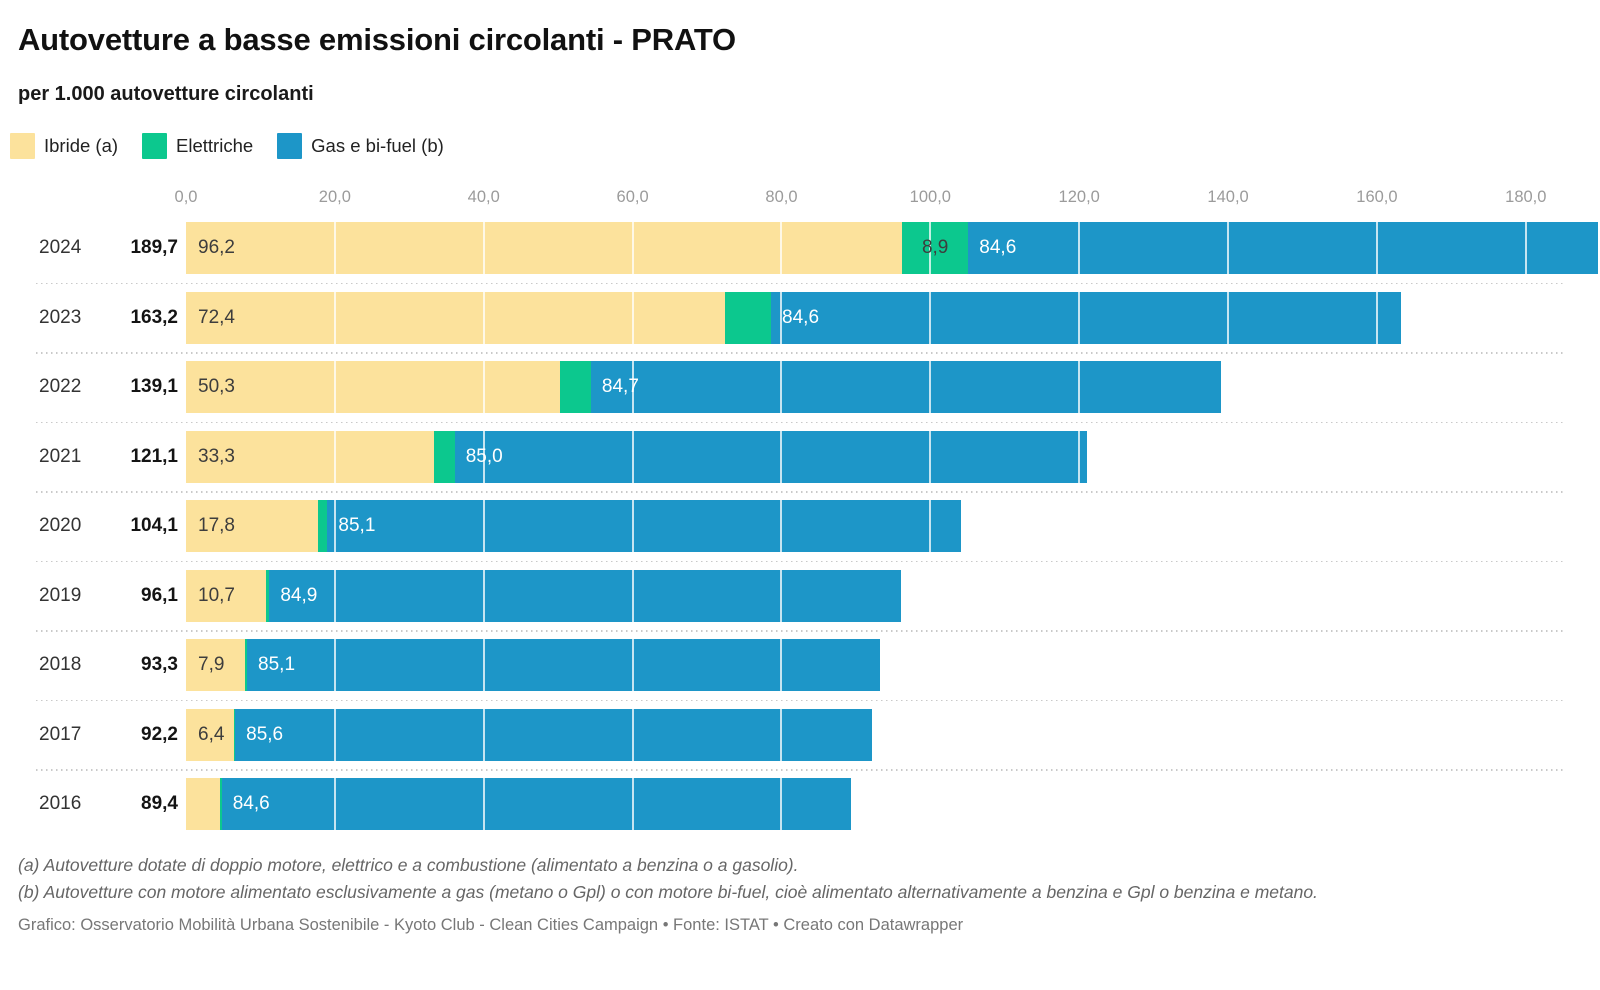  Describe the element at coordinates (159, 664) in the screenshot. I see `total-value-label: 93,3` at that location.